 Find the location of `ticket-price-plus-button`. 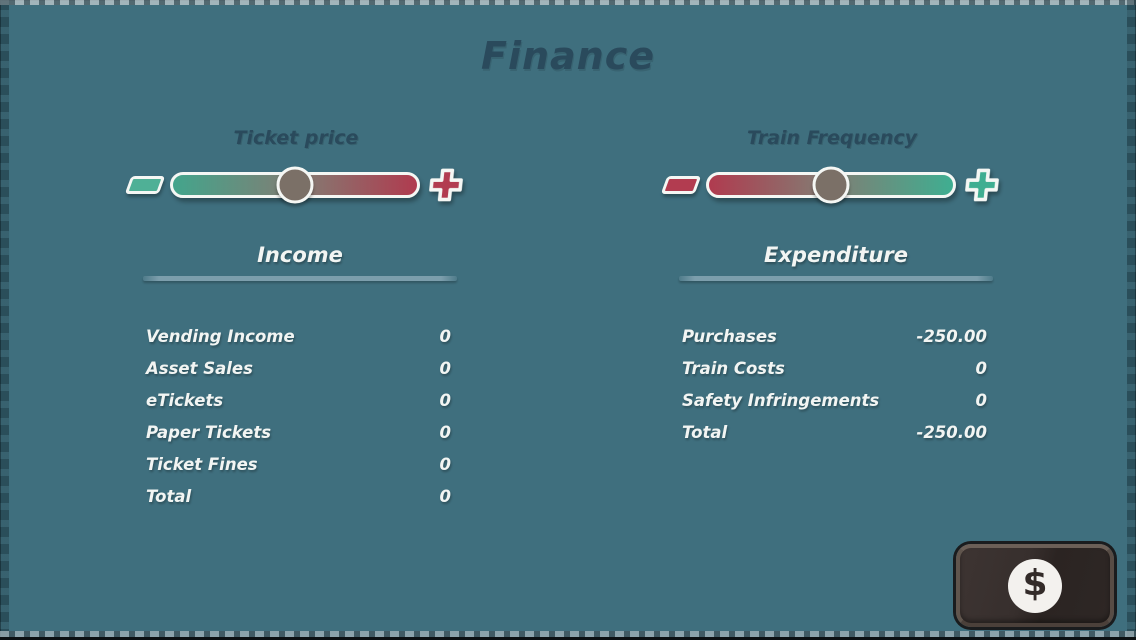

ticket-price-plus-button is located at coordinates (446, 185).